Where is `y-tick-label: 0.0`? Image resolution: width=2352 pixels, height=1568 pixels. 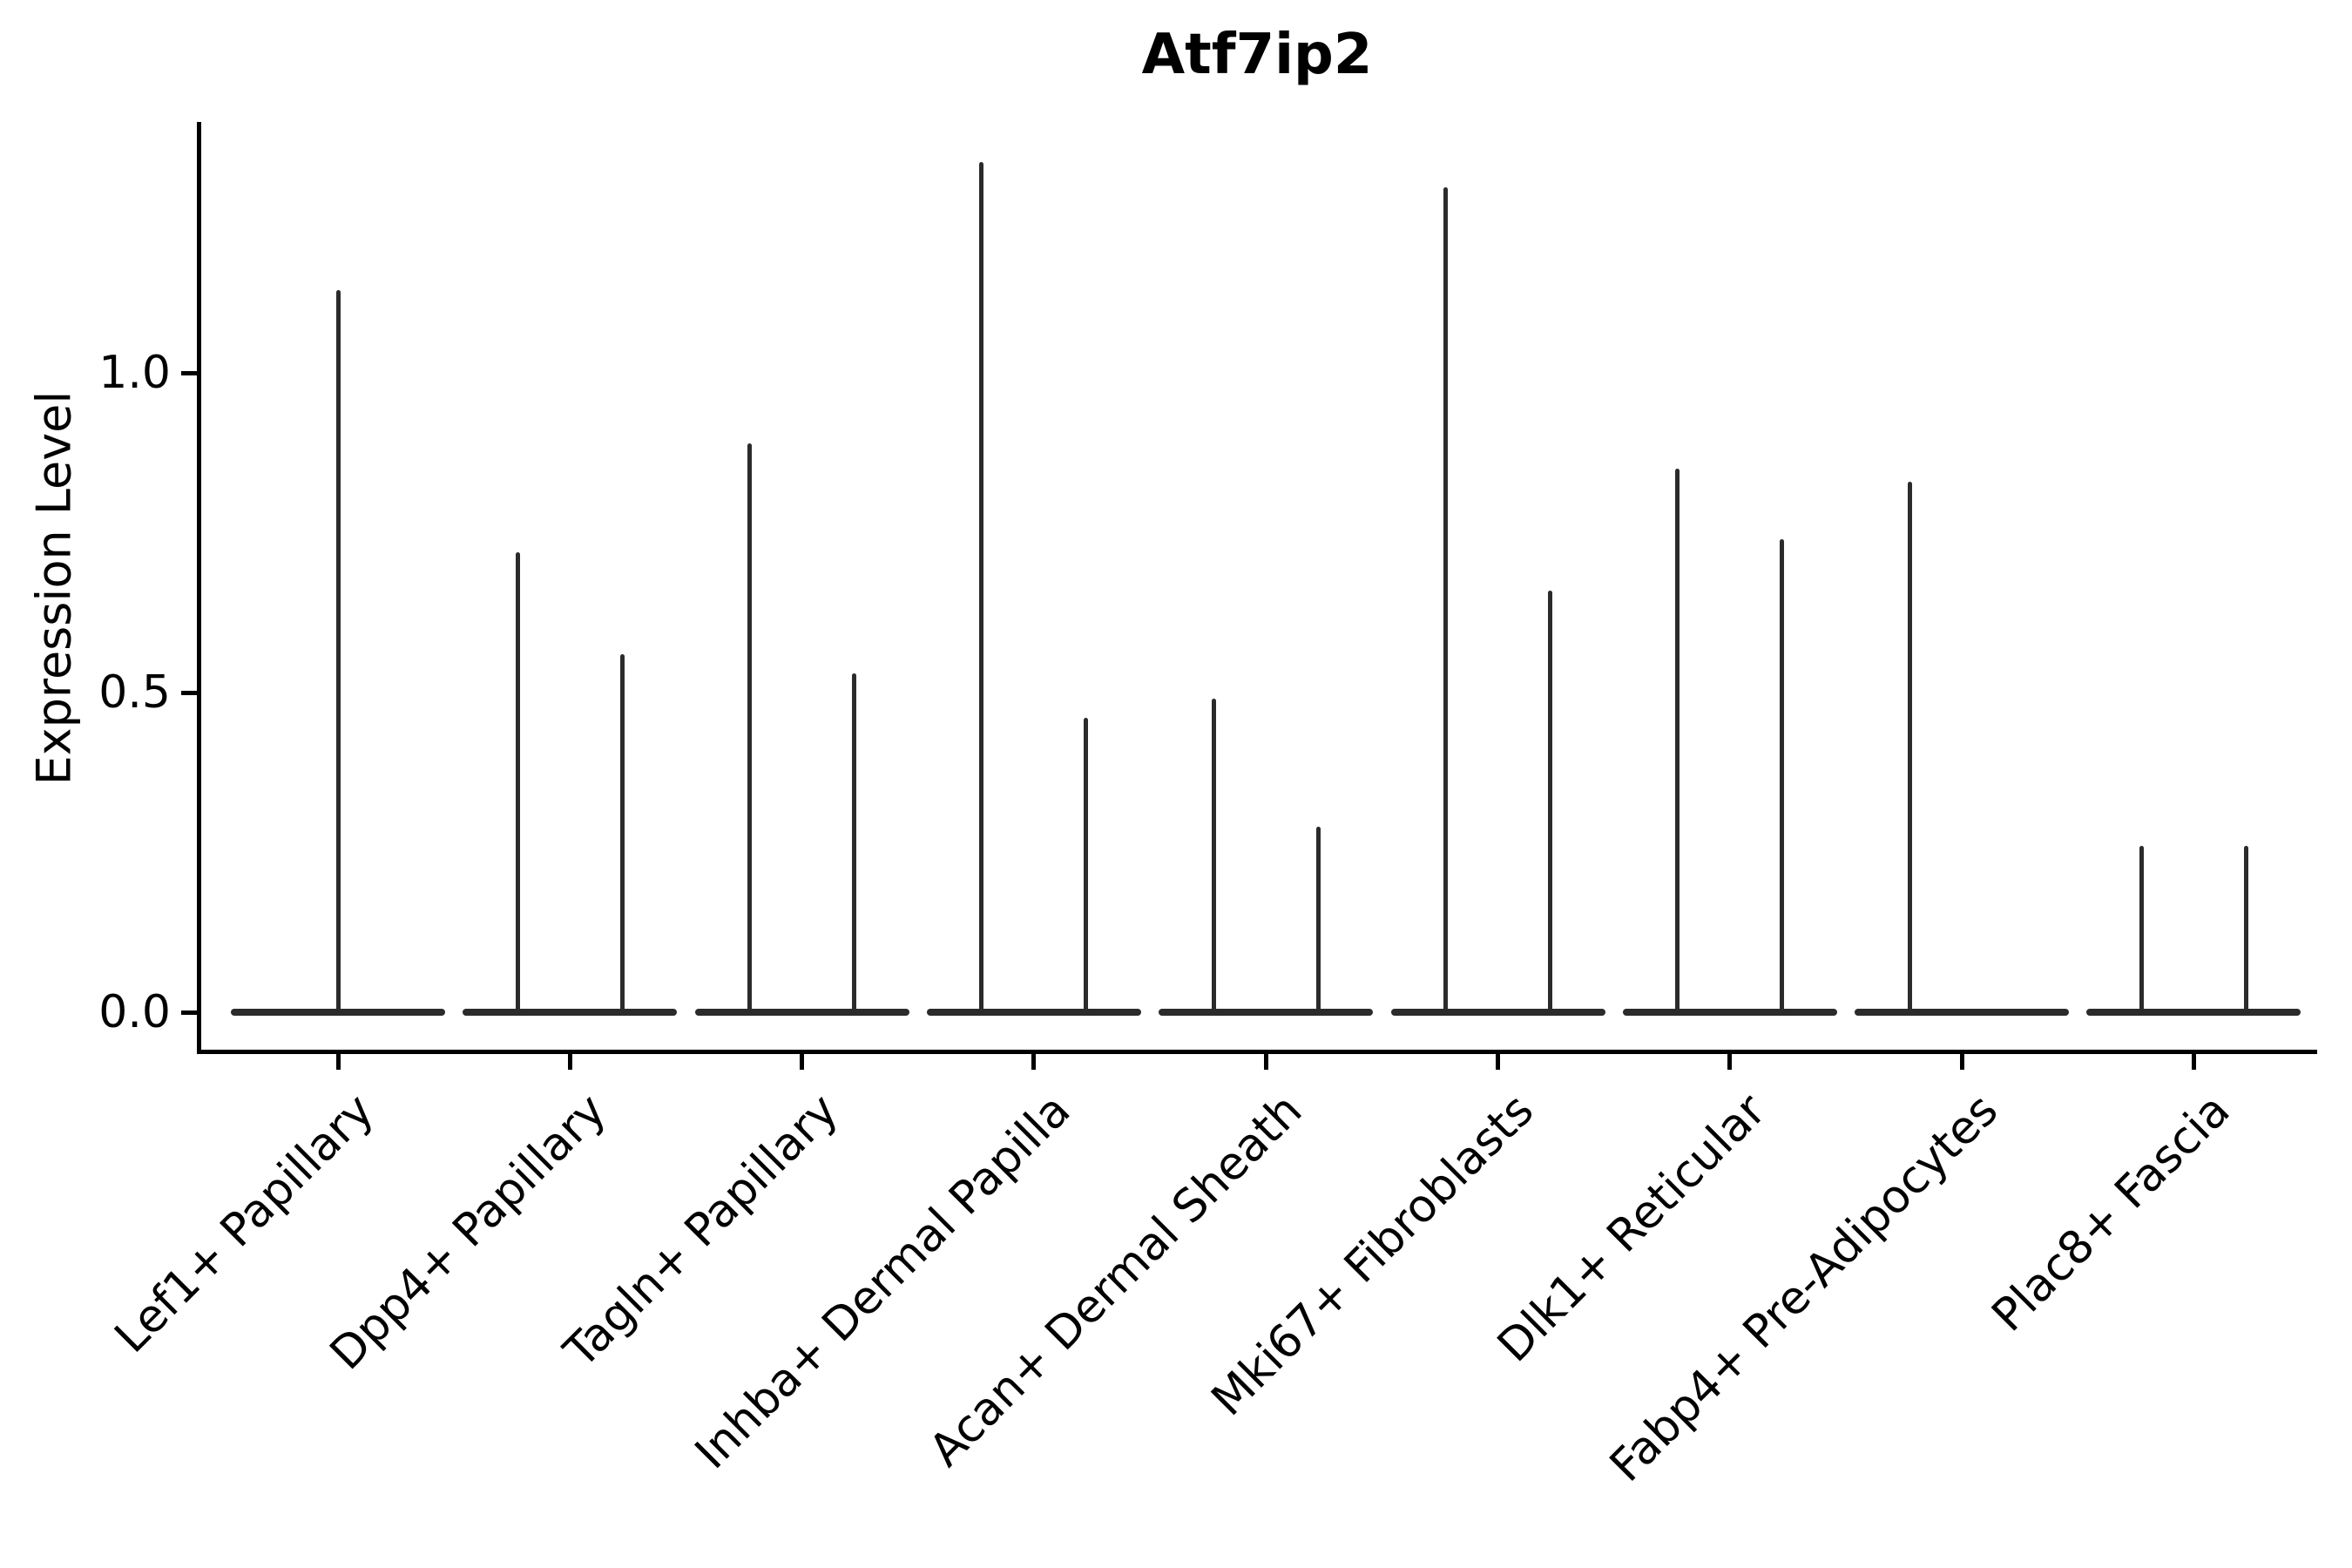 y-tick-label: 0.0 is located at coordinates (134, 1012).